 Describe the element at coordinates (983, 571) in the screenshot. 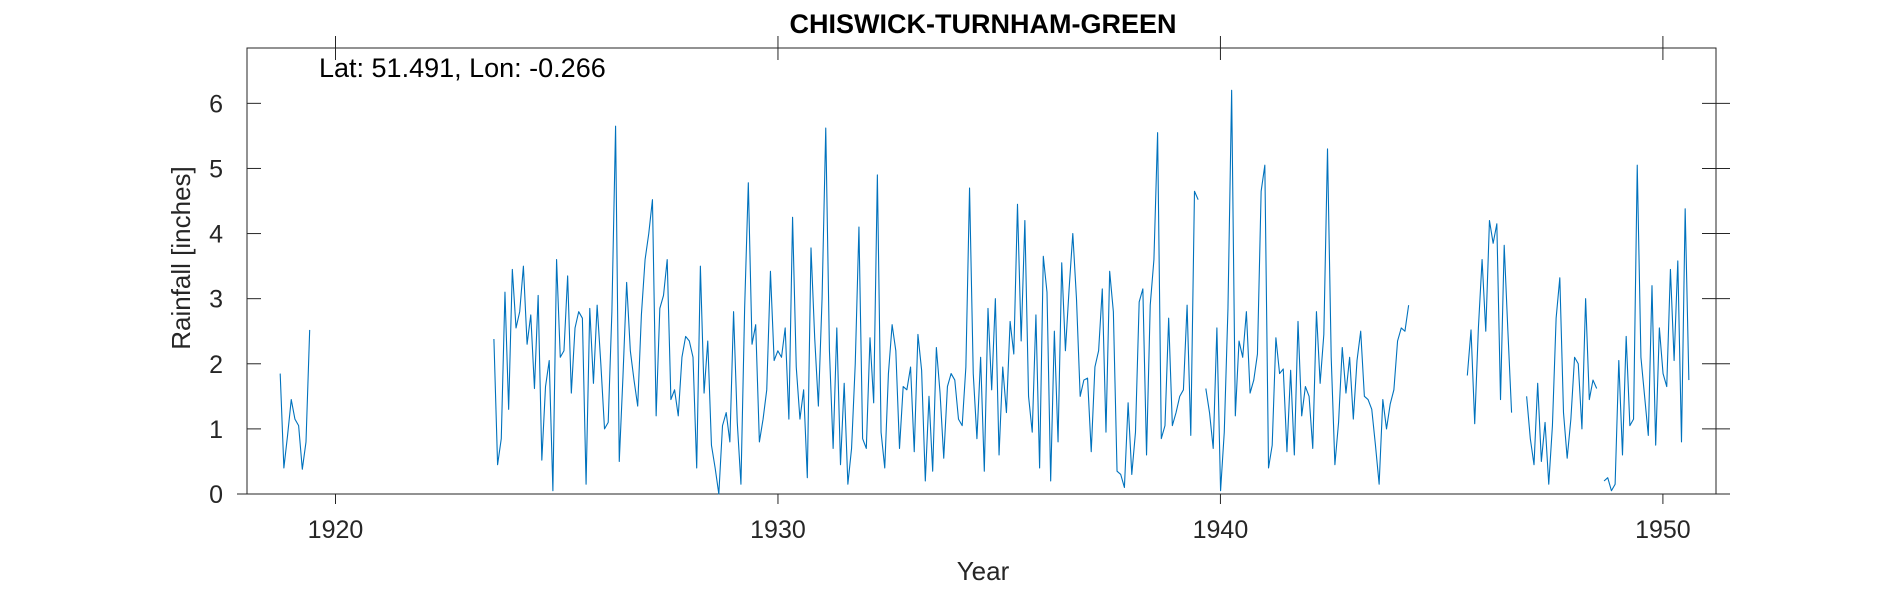

I see `x-axis-label: Year` at that location.